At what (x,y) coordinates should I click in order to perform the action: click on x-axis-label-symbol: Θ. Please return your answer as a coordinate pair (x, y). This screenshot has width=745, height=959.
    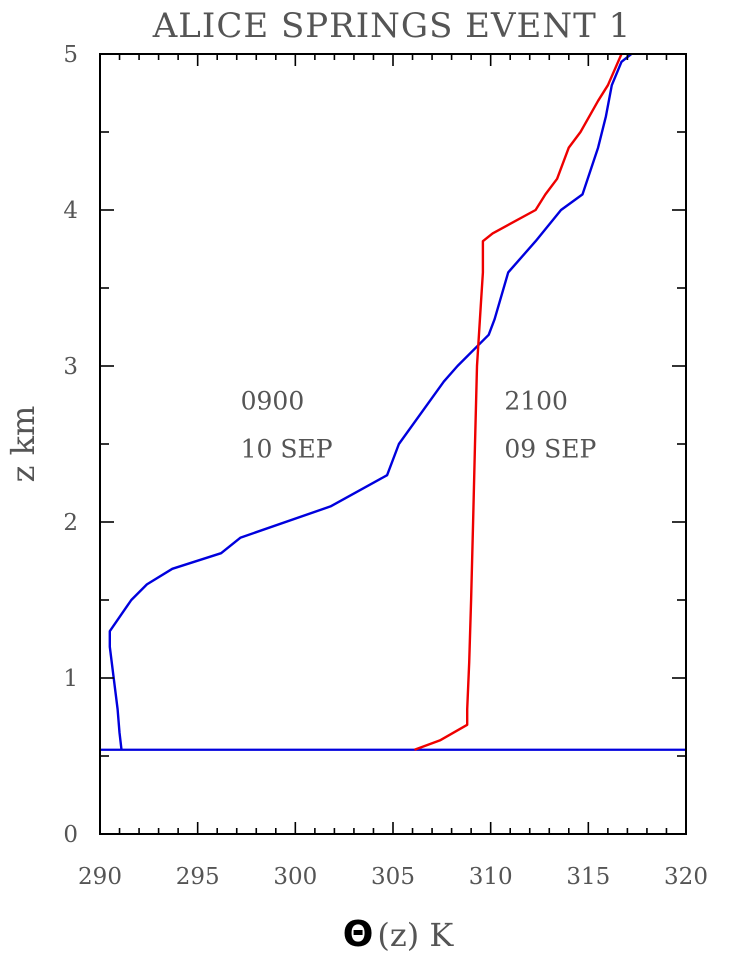
    Looking at the image, I should click on (358, 934).